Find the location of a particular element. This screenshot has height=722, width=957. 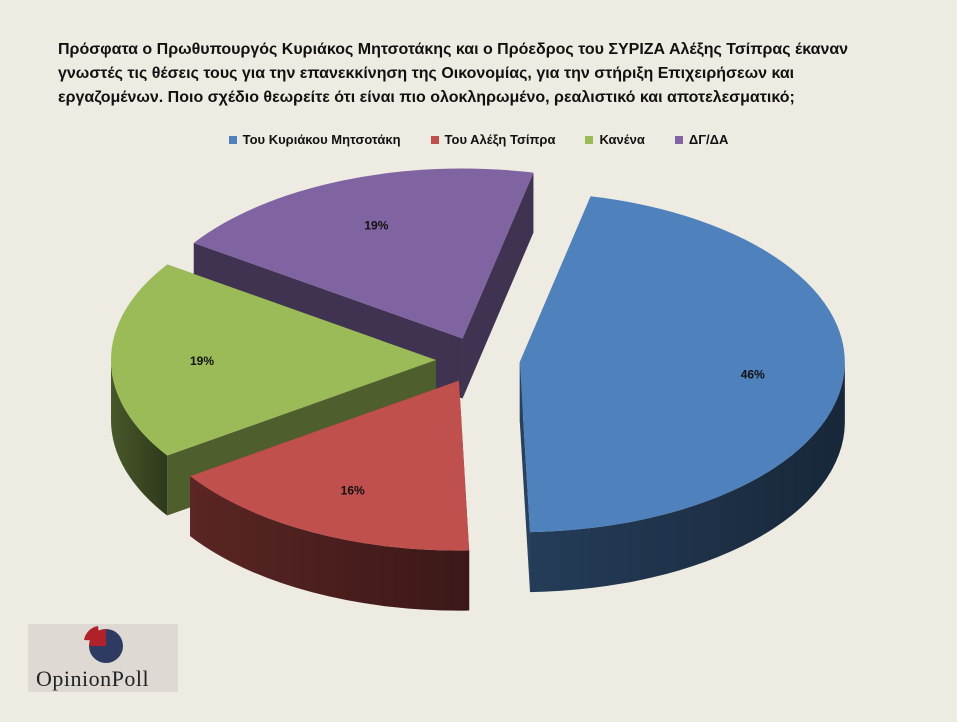

slice-tsipras: 16% is located at coordinates (330, 495).